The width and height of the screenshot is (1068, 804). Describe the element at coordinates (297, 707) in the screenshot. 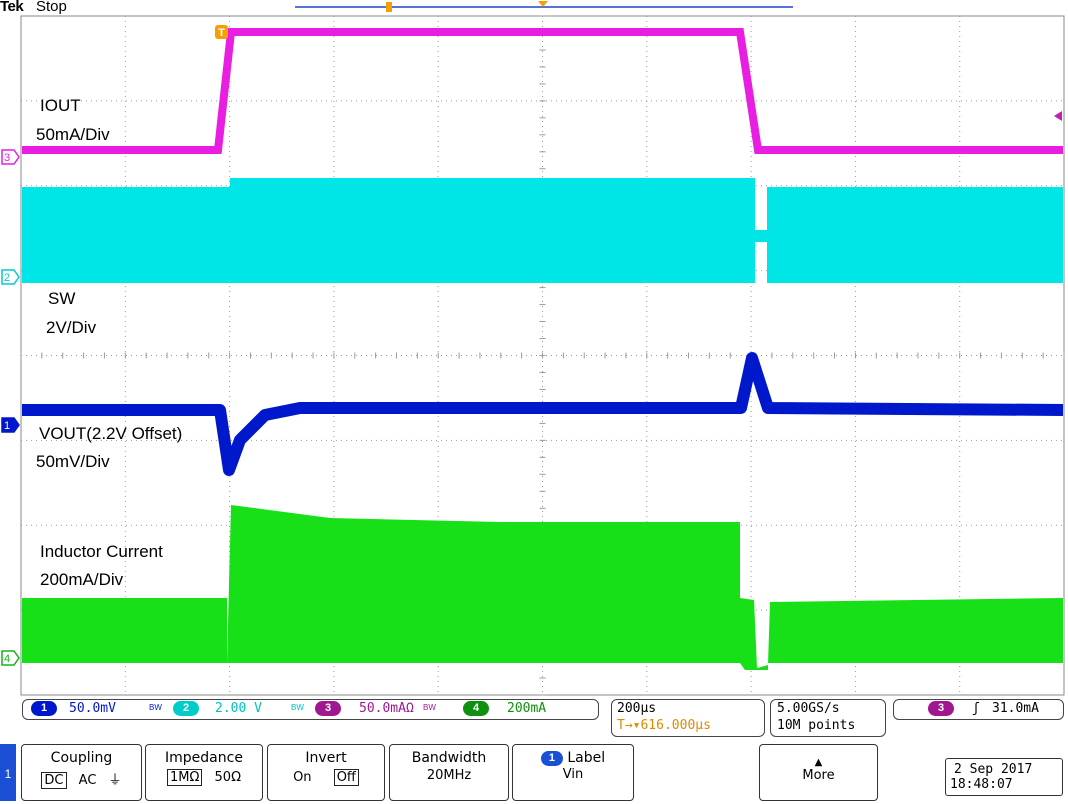

I see `ch2-bw-icon: BW` at that location.